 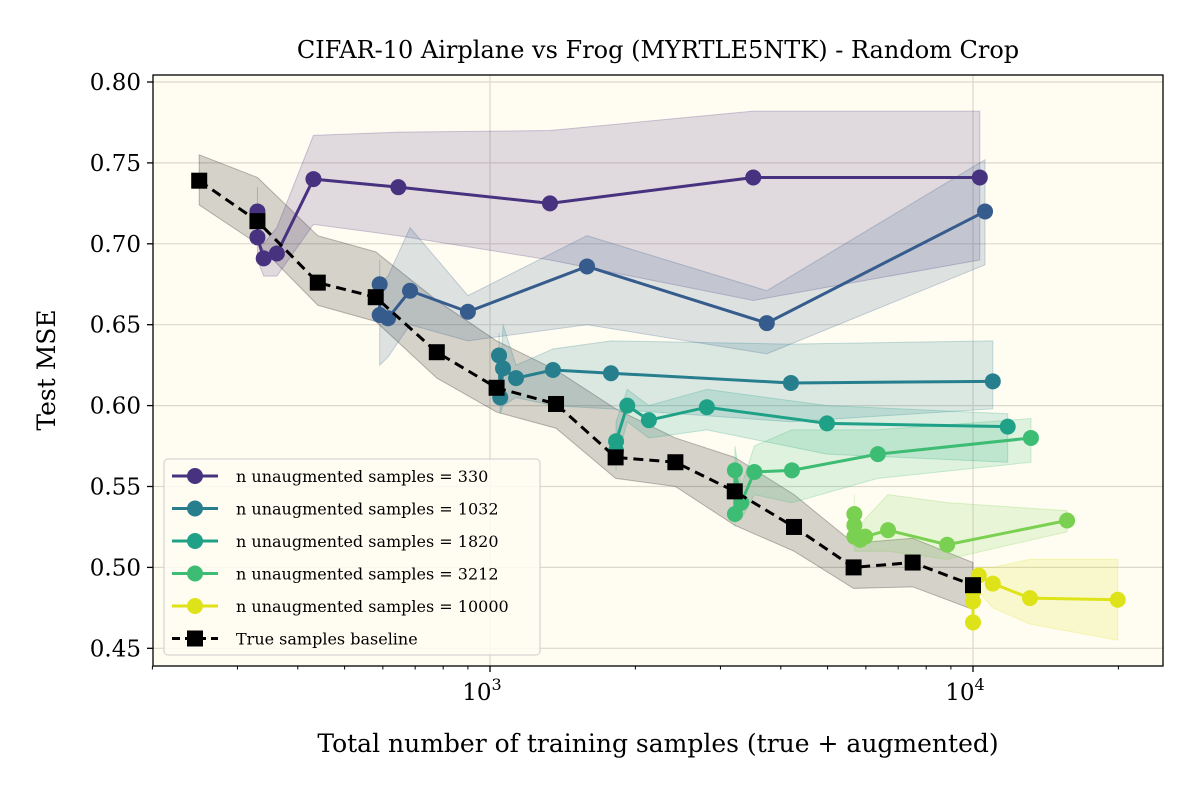 I want to click on y-tick-label: 0.50, so click(x=115, y=568).